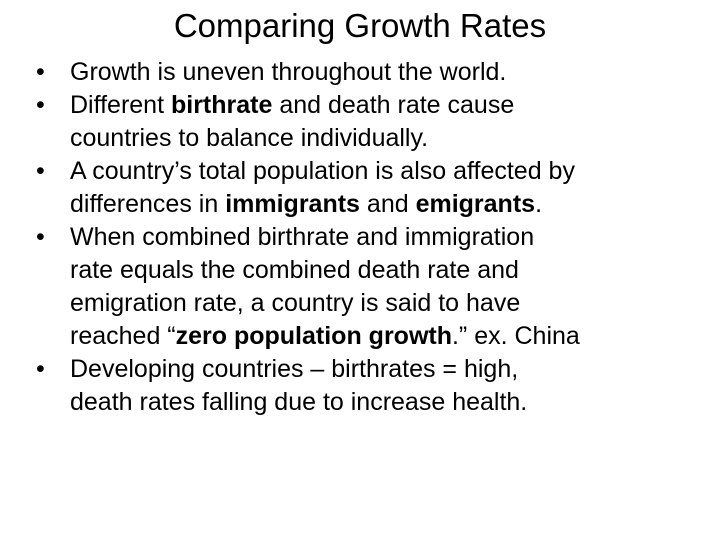 The image size is (720, 540). Describe the element at coordinates (393, 105) in the screenshot. I see `text-segment: and death rate cause` at that location.